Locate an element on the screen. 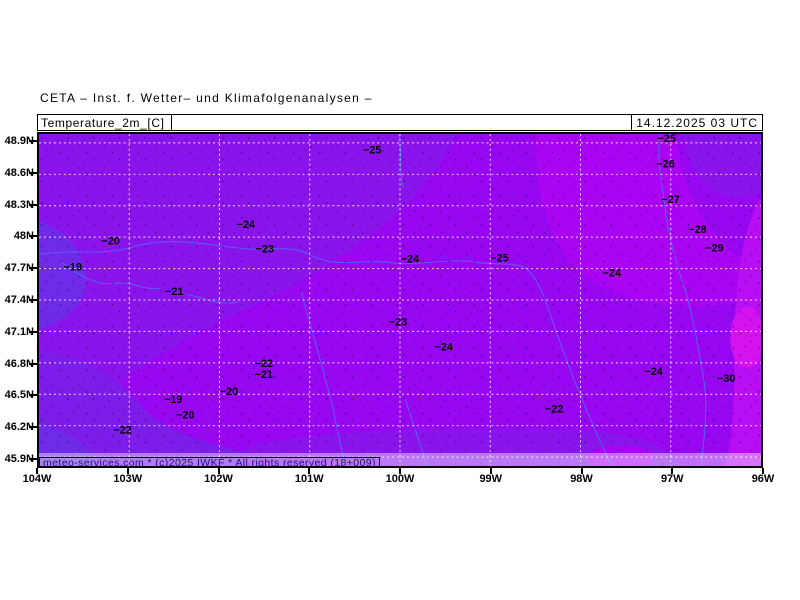  lat-tick-label: 47.4N is located at coordinates (19, 300).